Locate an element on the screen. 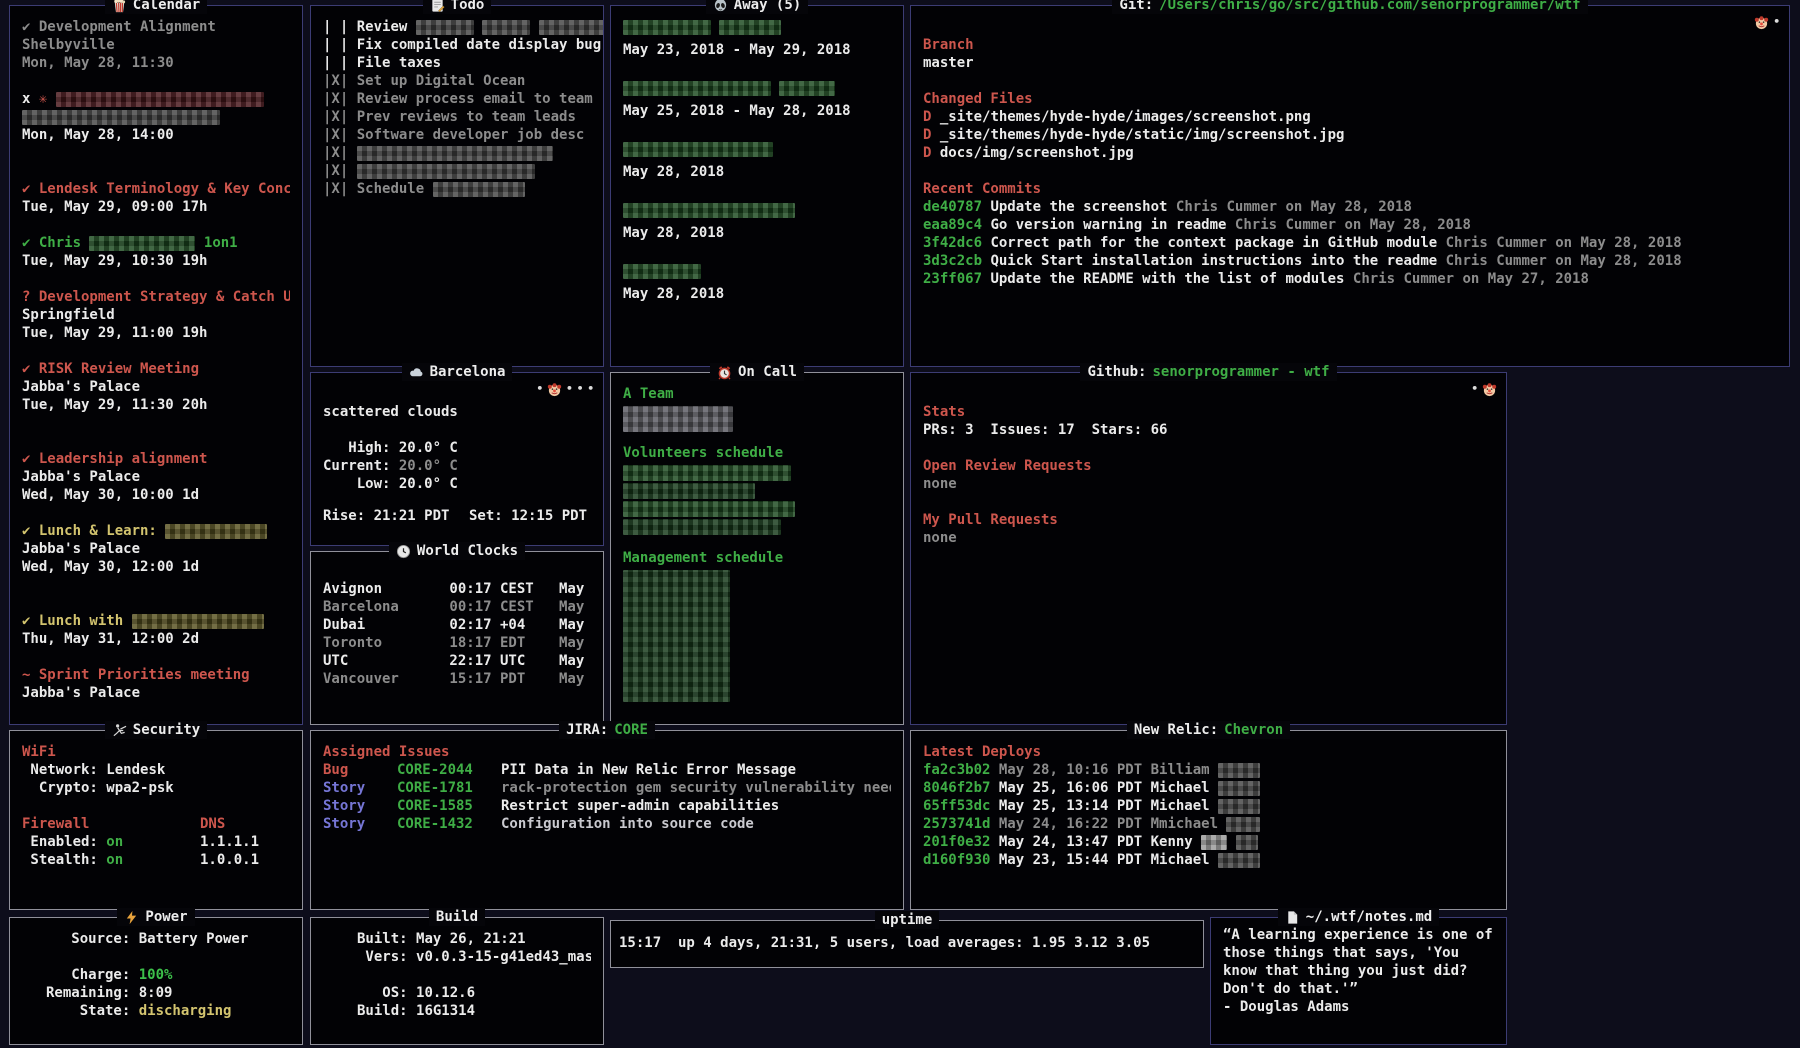  jira-project-name: CORE is located at coordinates (631, 730).